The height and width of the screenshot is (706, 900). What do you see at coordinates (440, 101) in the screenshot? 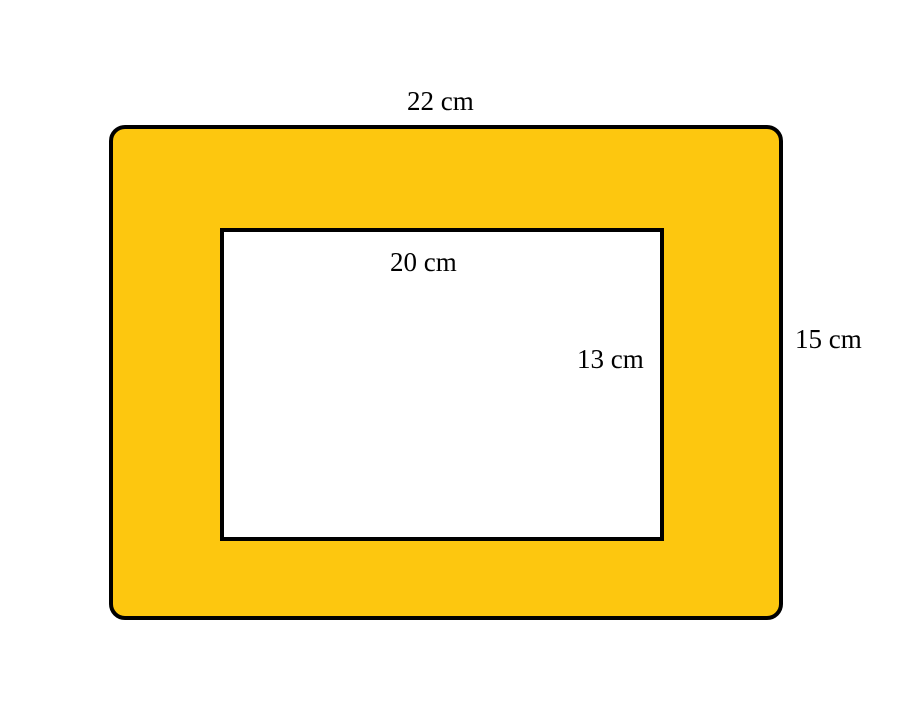
I see `outer-width-label: 22 cm` at bounding box center [440, 101].